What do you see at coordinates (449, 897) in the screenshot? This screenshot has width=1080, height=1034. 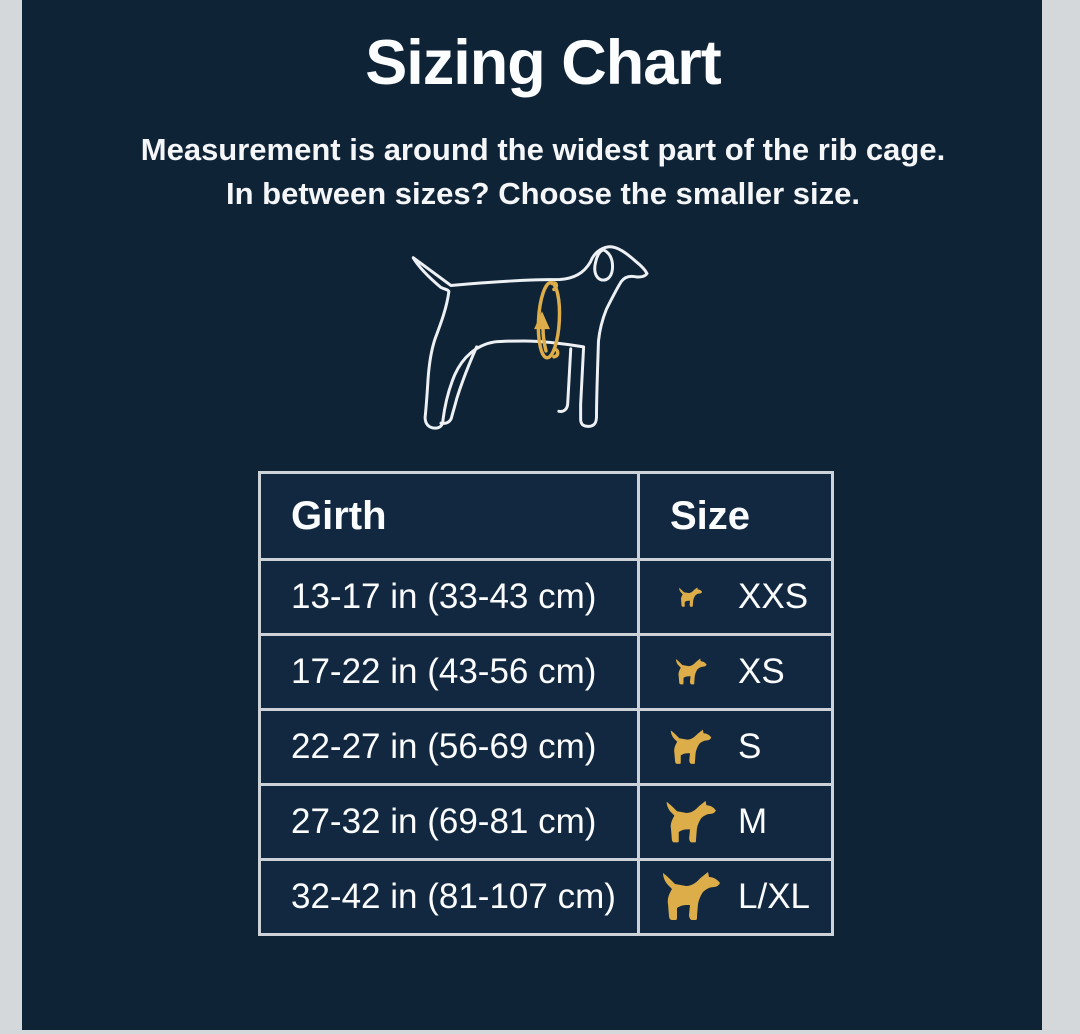 I see `girth-value: 32-42 in (81-107 cm)` at bounding box center [449, 897].